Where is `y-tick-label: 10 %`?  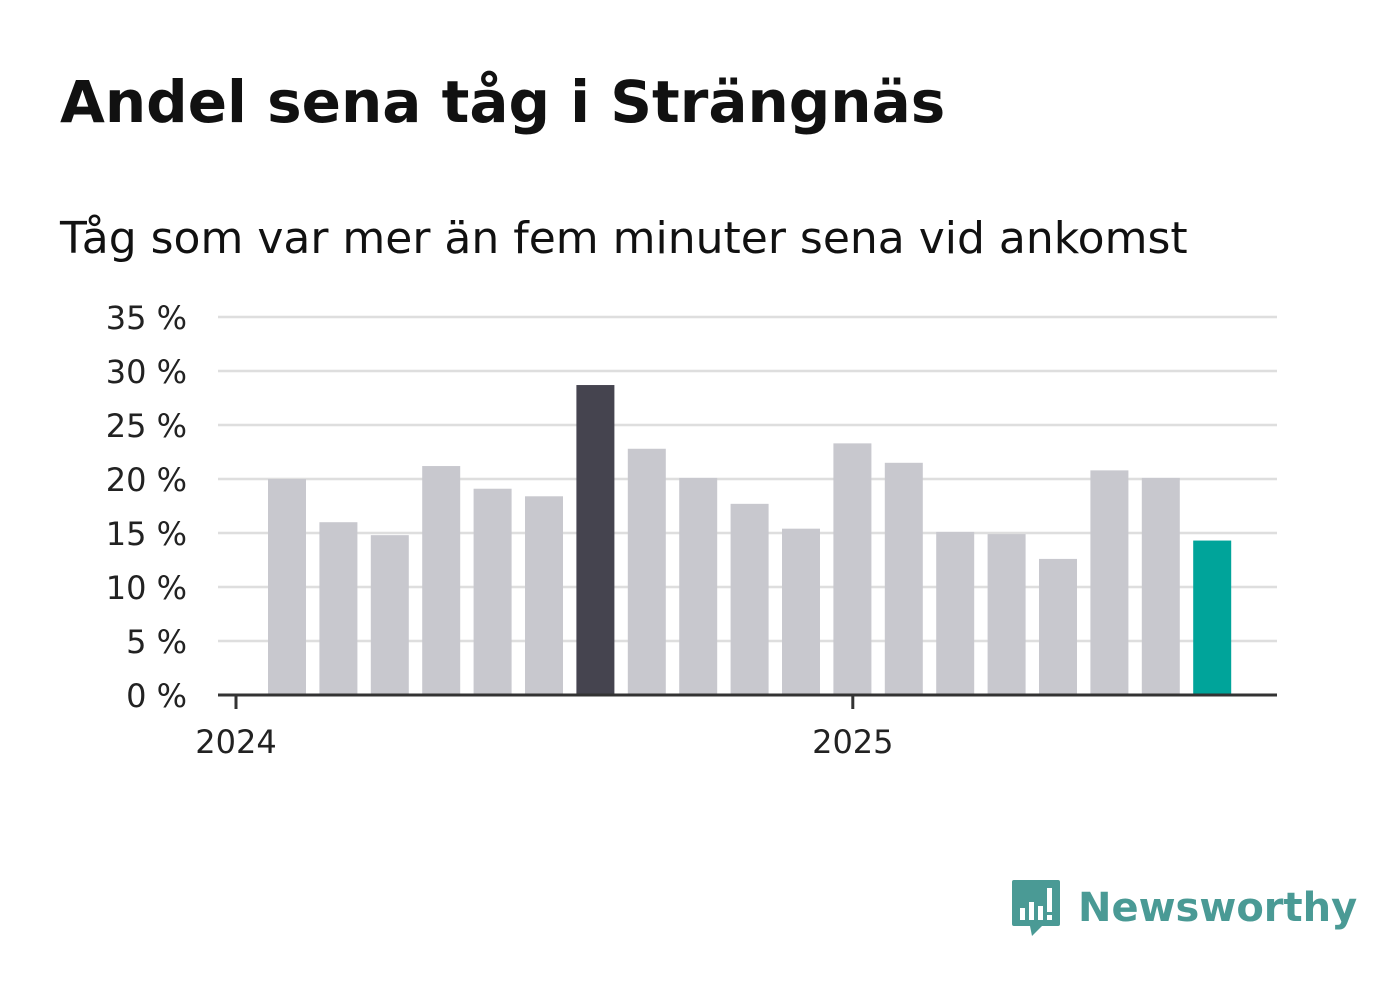
y-tick-label: 10 % is located at coordinates (146, 588).